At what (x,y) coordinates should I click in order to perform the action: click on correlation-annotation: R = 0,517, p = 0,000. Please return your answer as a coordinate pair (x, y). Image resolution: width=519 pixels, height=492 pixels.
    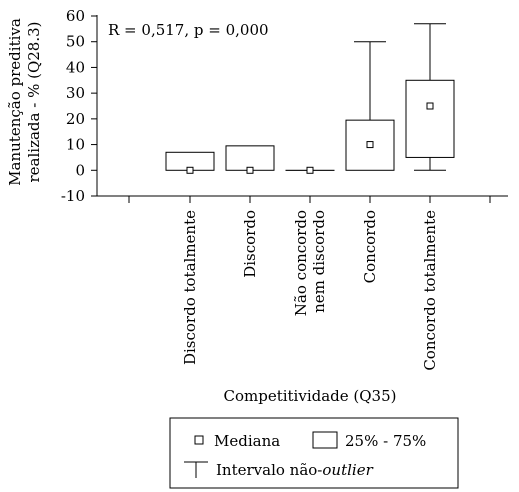
    Looking at the image, I should click on (188, 30).